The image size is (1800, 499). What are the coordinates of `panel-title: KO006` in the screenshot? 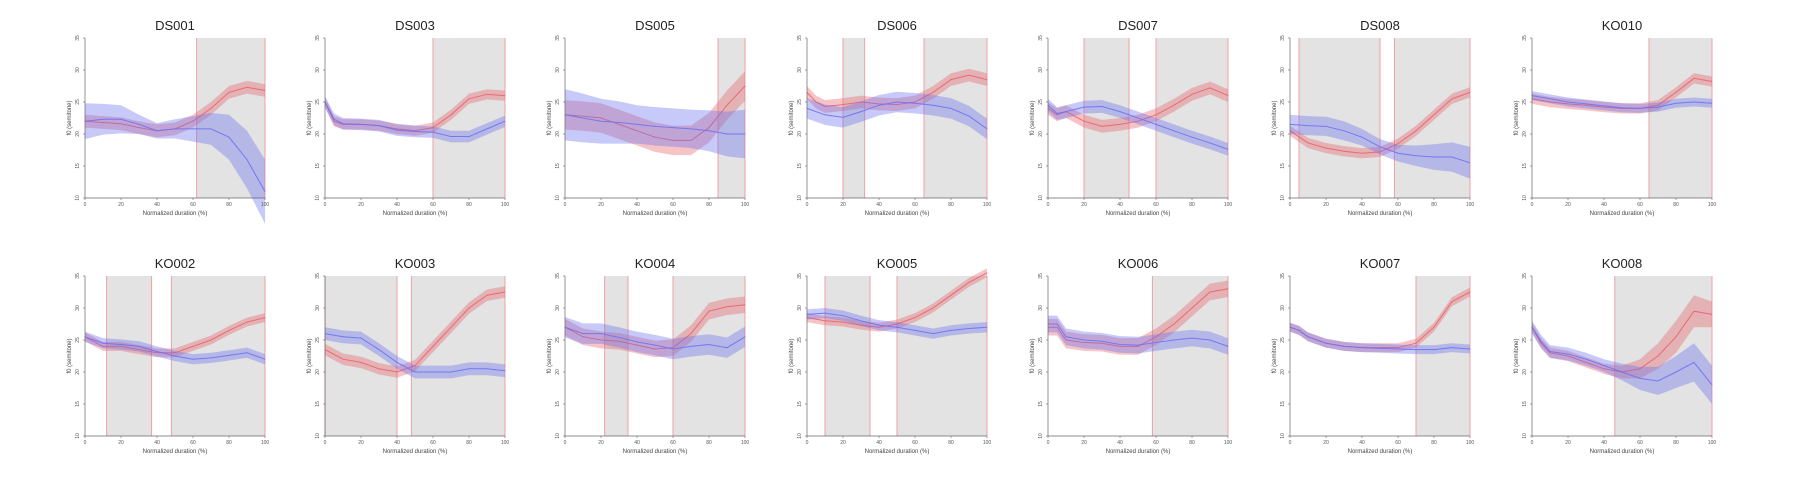 It's located at (1138, 263).